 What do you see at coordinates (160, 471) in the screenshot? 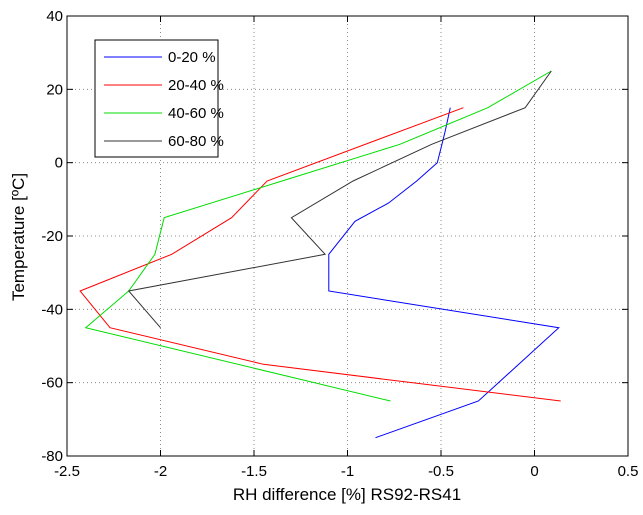
I see `x-tick-label: -2` at bounding box center [160, 471].